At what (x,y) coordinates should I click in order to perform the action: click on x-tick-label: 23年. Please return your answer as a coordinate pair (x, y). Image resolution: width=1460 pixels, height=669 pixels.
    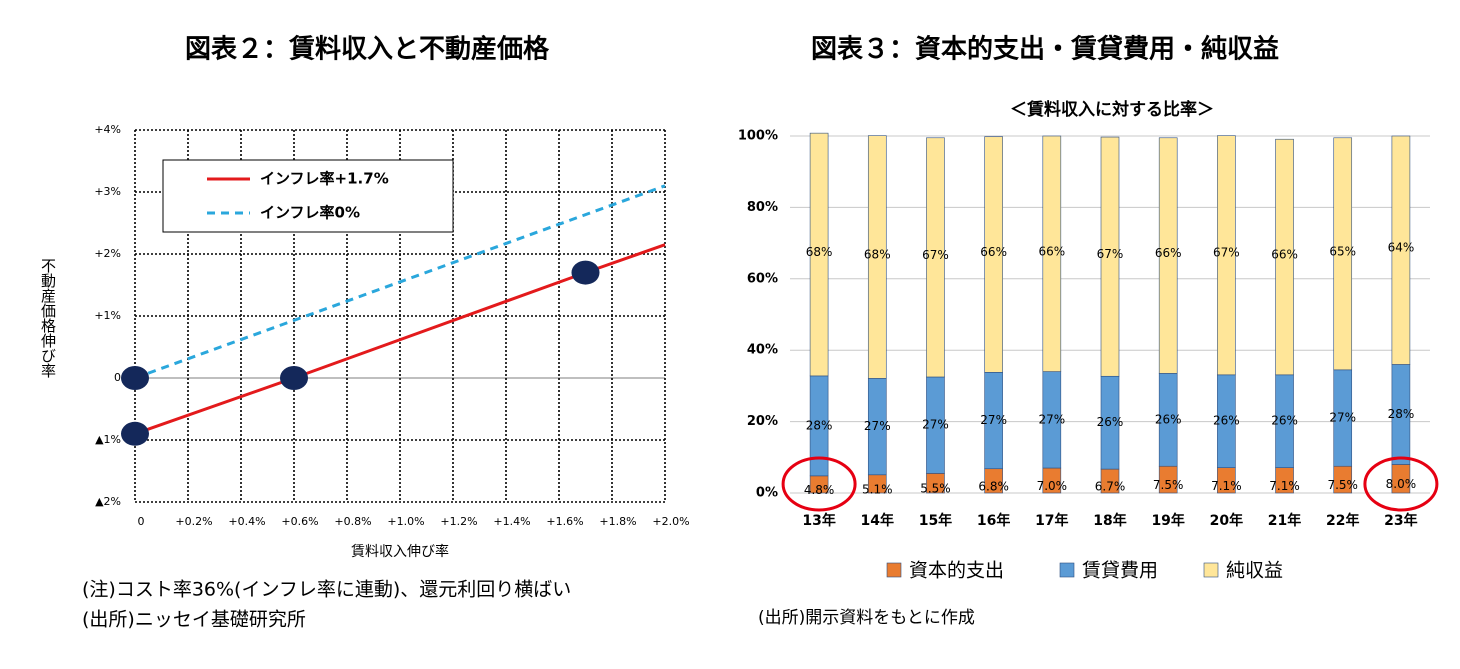
    Looking at the image, I should click on (1400, 520).